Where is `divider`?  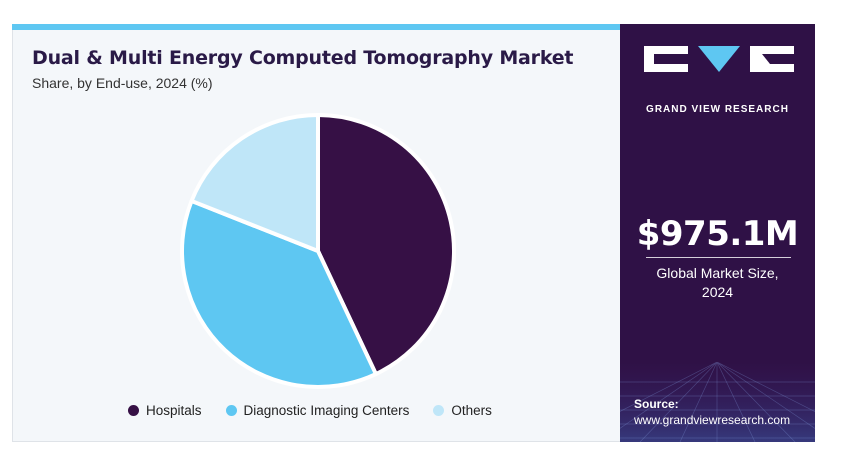
divider is located at coordinates (718, 257).